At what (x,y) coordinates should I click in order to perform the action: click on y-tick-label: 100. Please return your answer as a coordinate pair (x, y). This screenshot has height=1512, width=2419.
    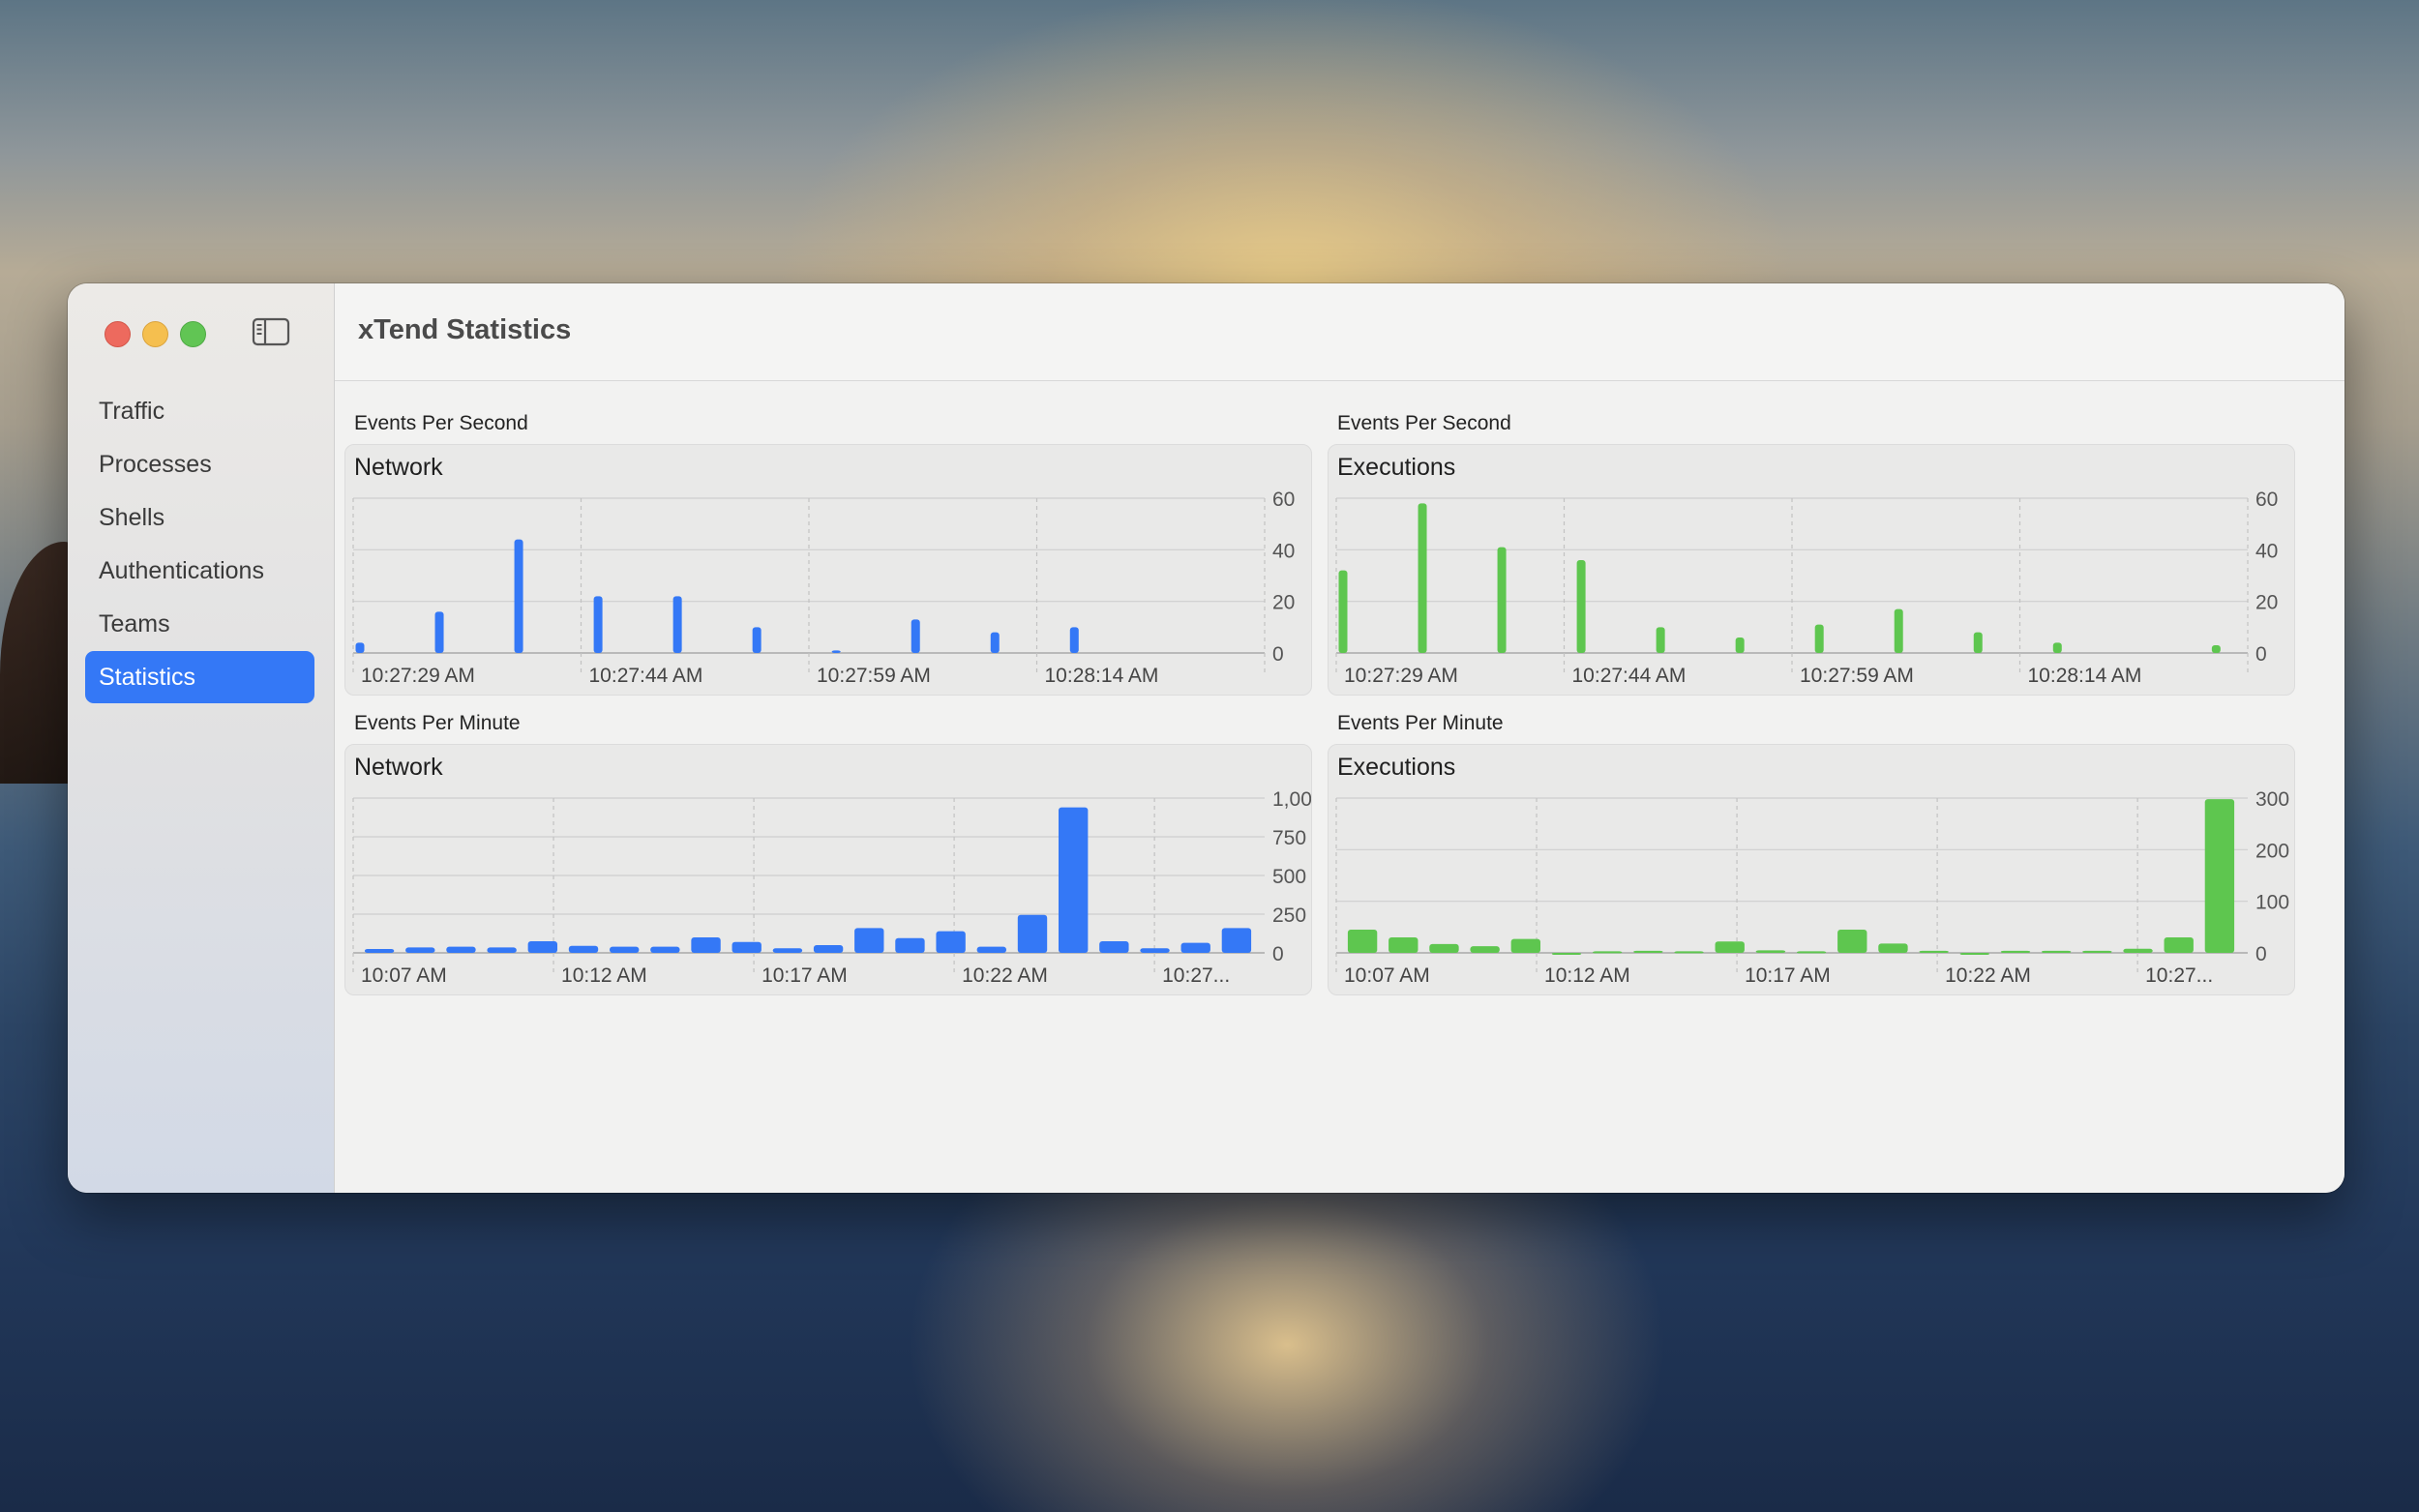
    Looking at the image, I should click on (2272, 903).